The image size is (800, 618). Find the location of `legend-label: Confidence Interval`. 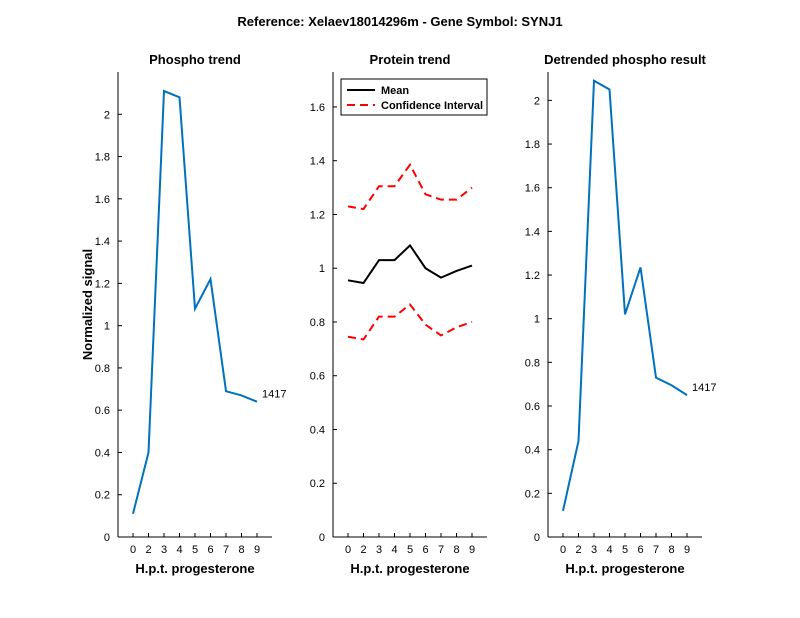

legend-label: Confidence Interval is located at coordinates (432, 106).